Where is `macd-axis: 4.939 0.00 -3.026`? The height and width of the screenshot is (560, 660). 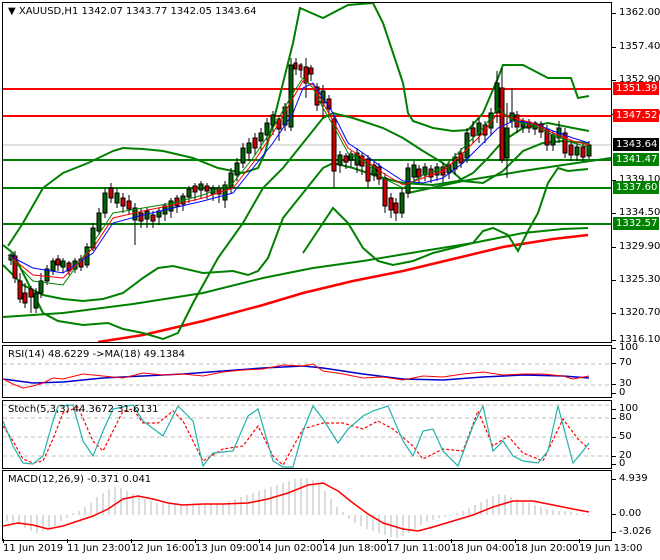 macd-axis: 4.939 0.00 -3.026 is located at coordinates (632, 505).